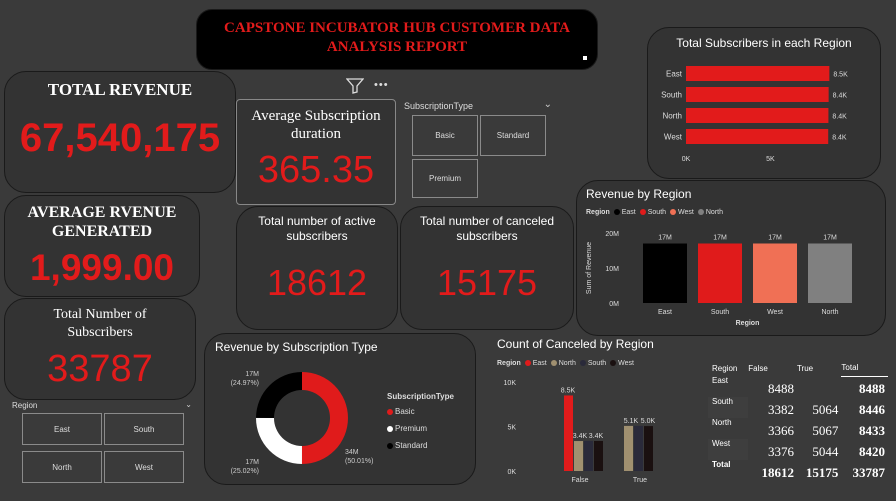  I want to click on avg-revenue-label-1: AVERAGE RVENUE, so click(102, 212).